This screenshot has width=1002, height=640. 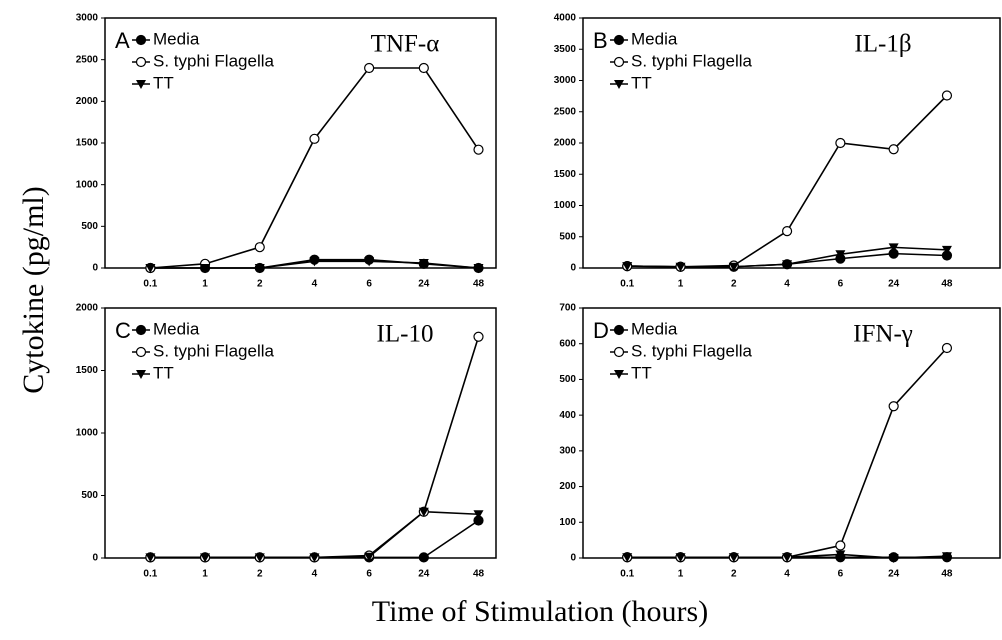 What do you see at coordinates (540, 611) in the screenshot?
I see `x-axis-label: Time of Stimulation (hours)` at bounding box center [540, 611].